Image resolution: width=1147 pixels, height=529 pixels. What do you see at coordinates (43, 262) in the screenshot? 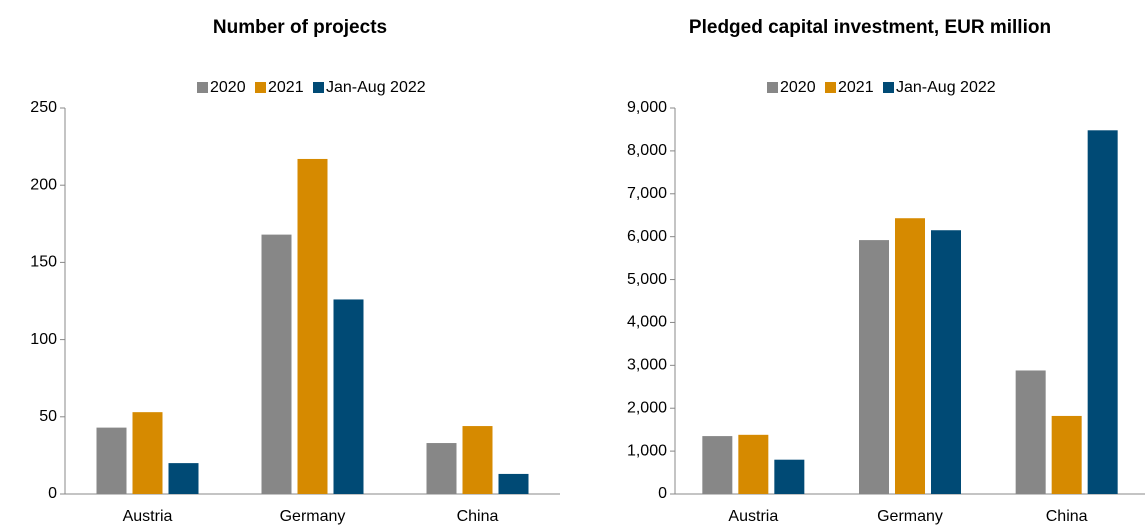
I see `y-tick-label: 150` at bounding box center [43, 262].